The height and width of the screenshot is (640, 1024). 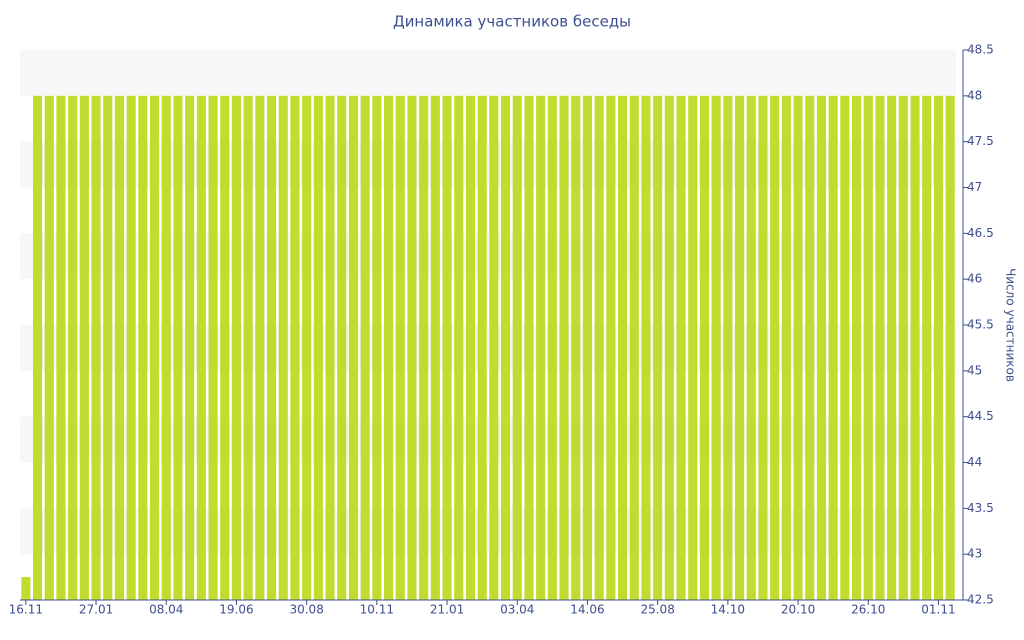 What do you see at coordinates (512, 22) in the screenshot?
I see `chart-title: Динамика участников беседы` at bounding box center [512, 22].